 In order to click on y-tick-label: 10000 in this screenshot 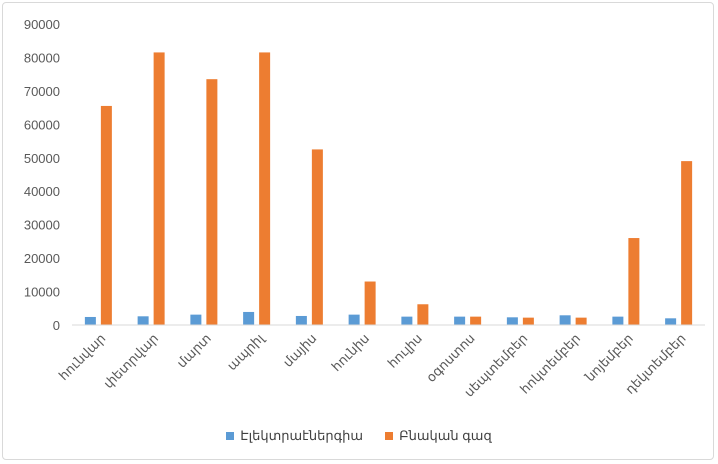, I will do `click(42, 292)`.